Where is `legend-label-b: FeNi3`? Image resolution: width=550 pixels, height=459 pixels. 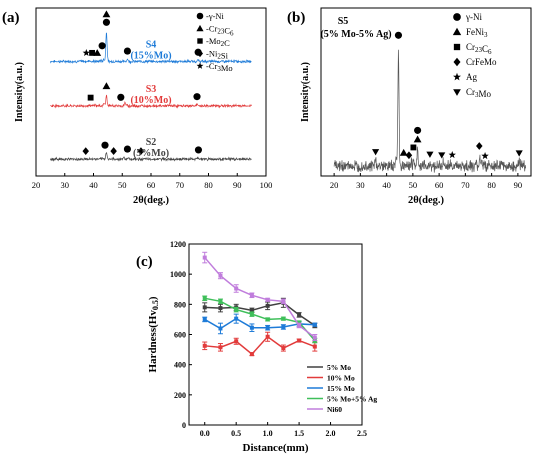
legend-label-b: FeNi3 is located at coordinates (477, 33).